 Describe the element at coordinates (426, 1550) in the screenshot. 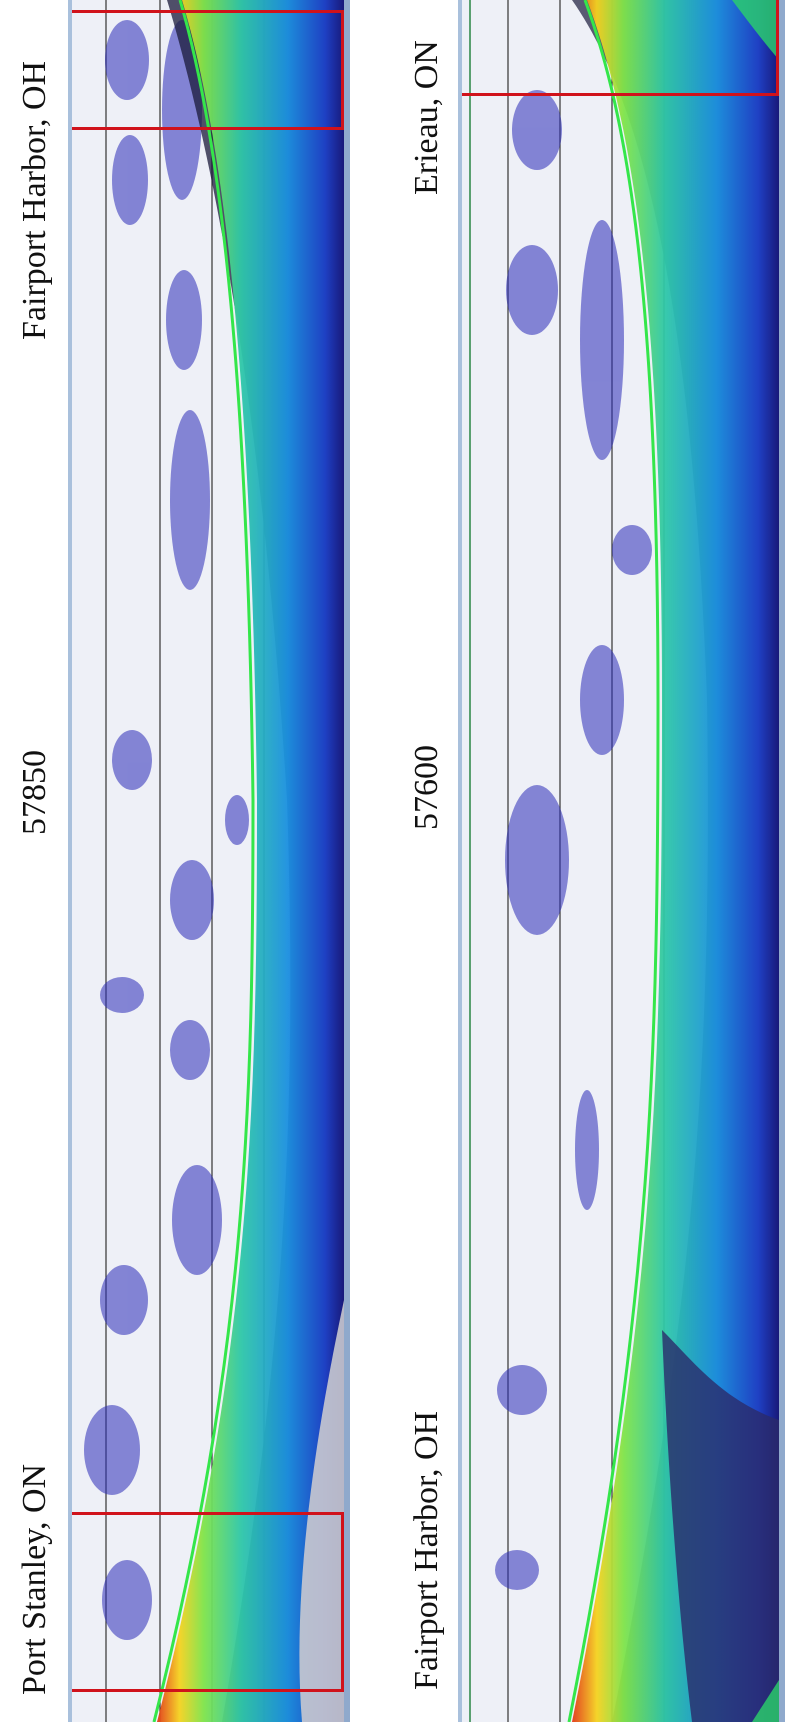

I see `right-bottom-label: Fairport Harbor, OH` at that location.